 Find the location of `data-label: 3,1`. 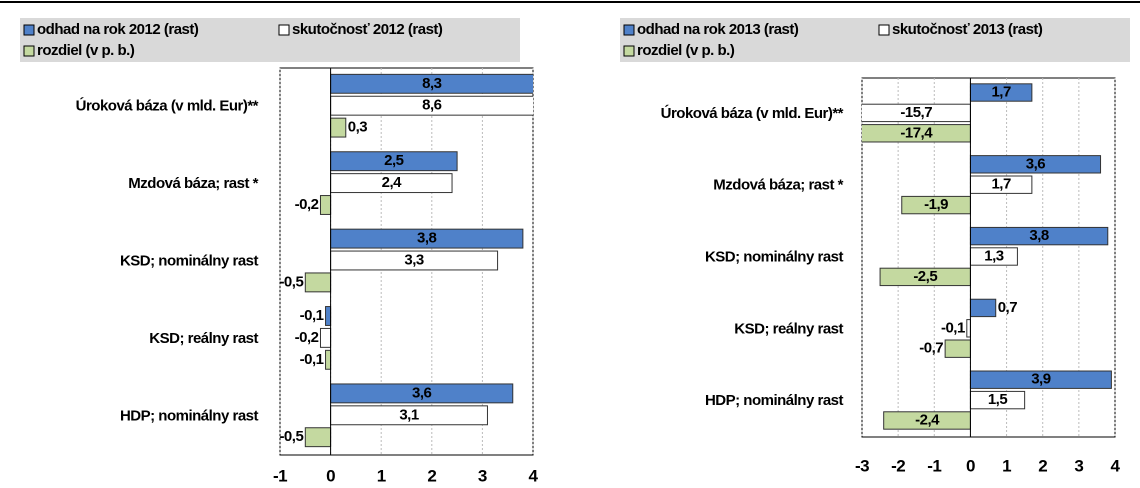

data-label: 3,1 is located at coordinates (409, 414).